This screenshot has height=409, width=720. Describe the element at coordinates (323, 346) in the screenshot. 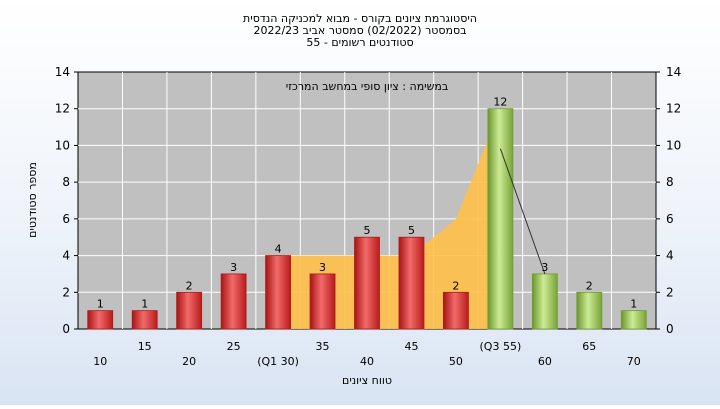

I see `x-tick-label-5: 35` at that location.